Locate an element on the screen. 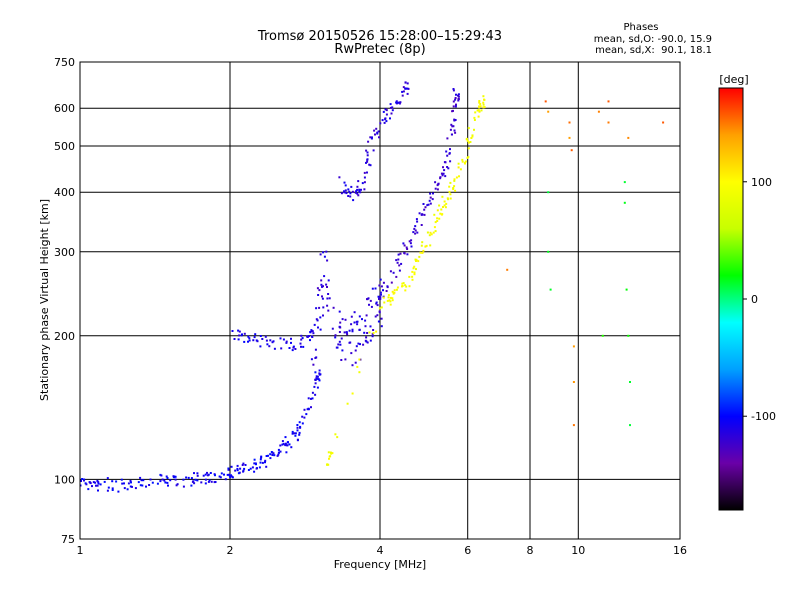 Image resolution: width=800 pixels, height=600 pixels. y-tick-label: 100 is located at coordinates (64, 479).